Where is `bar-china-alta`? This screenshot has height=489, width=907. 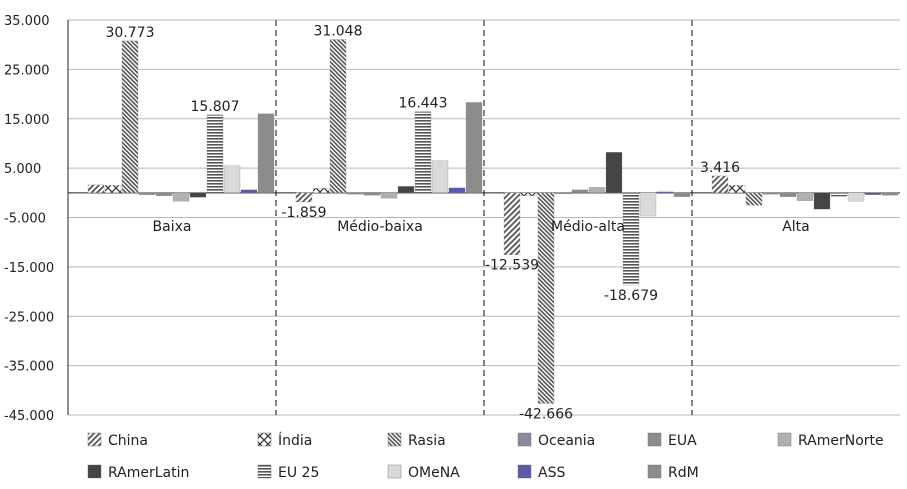
bar-china-alta is located at coordinates (720, 184).